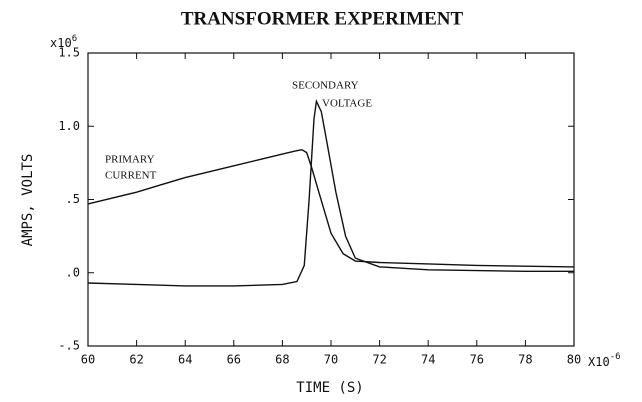  What do you see at coordinates (73, 272) in the screenshot?
I see `y-tick-label: .0` at bounding box center [73, 272].